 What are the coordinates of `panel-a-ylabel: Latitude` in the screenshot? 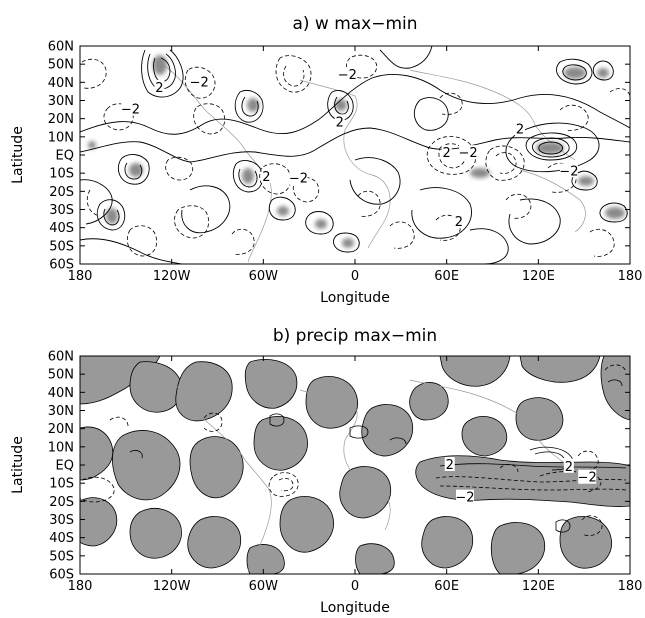 It's located at (18, 155).